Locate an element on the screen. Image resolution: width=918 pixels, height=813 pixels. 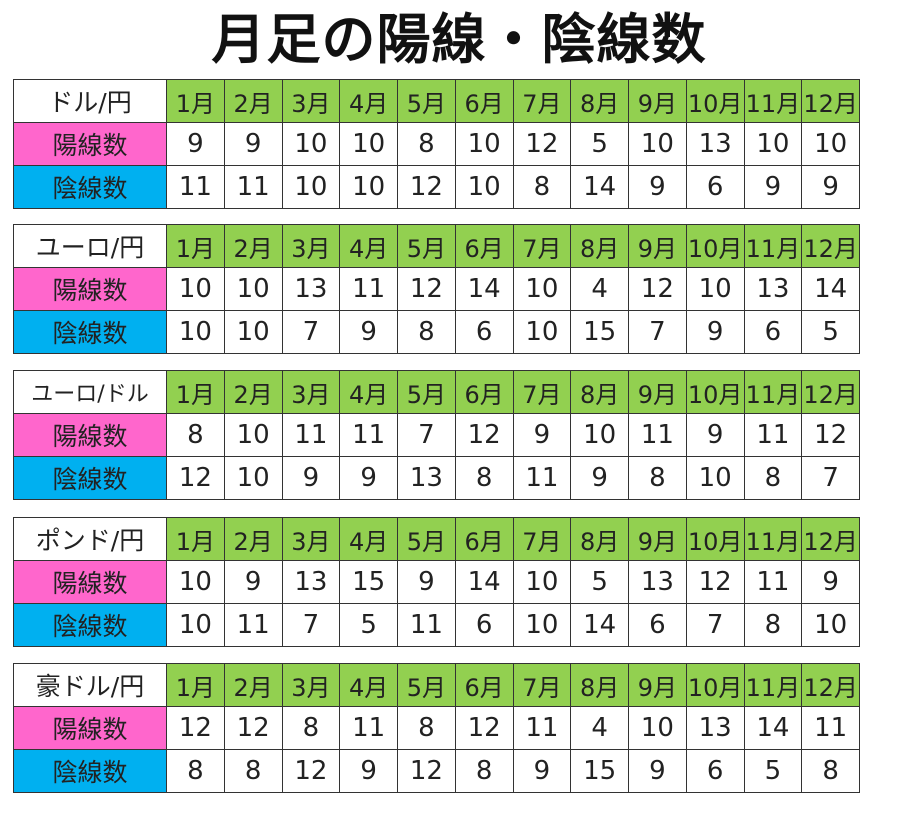
yosen-row: 陽線数 10 9 13 15 9 14 10 5 13 12 11 9 is located at coordinates (436, 582).